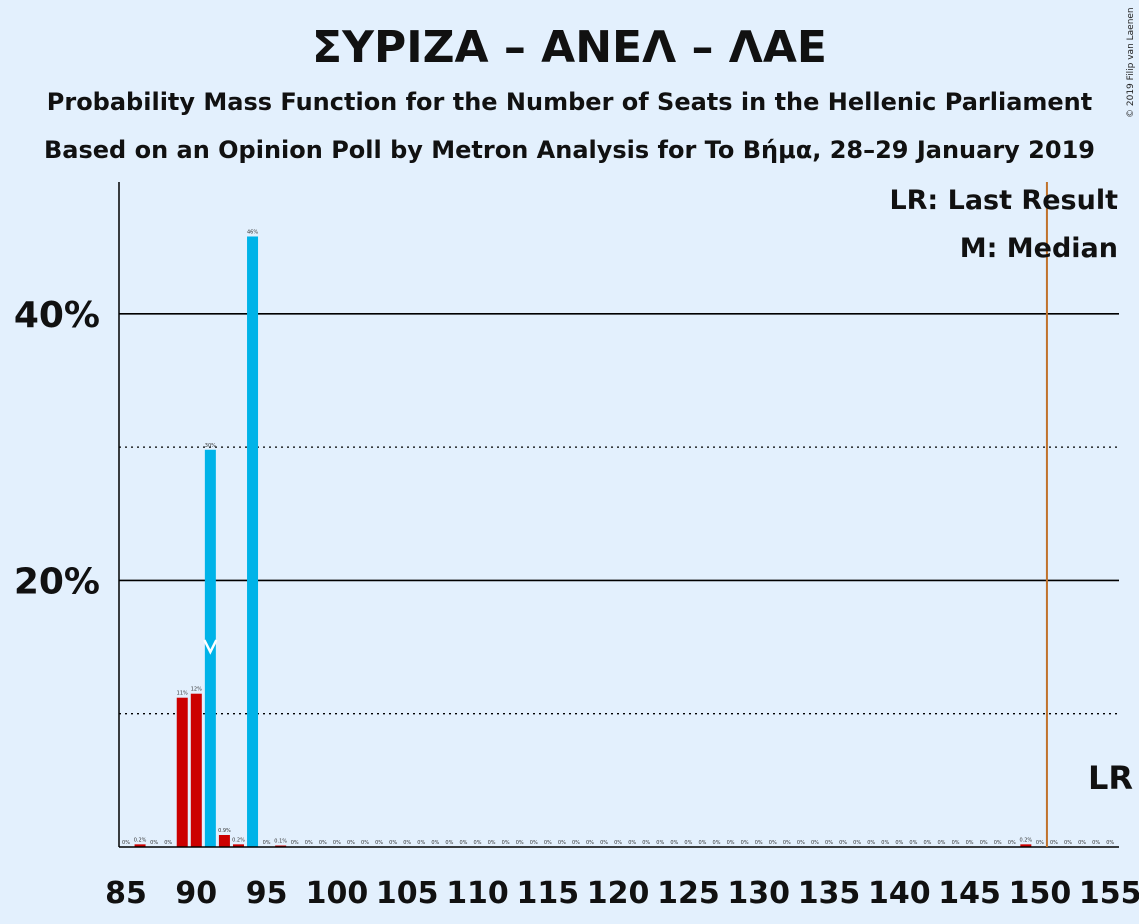 The image size is (1139, 924). I want to click on bar-value-label: 46%, so click(252, 232).